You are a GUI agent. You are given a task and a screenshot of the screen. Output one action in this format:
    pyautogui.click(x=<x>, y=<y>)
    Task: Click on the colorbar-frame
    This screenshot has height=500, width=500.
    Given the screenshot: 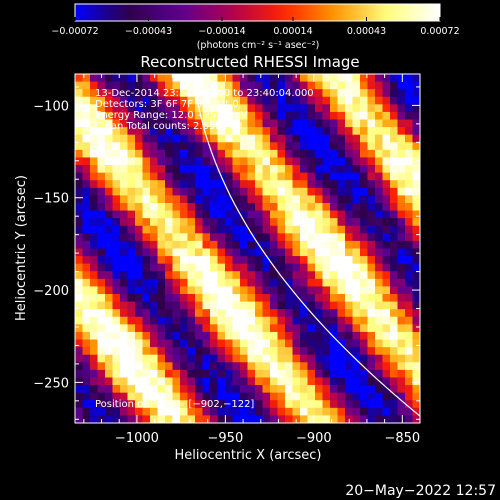 What is the action you would take?
    pyautogui.click(x=257, y=12)
    